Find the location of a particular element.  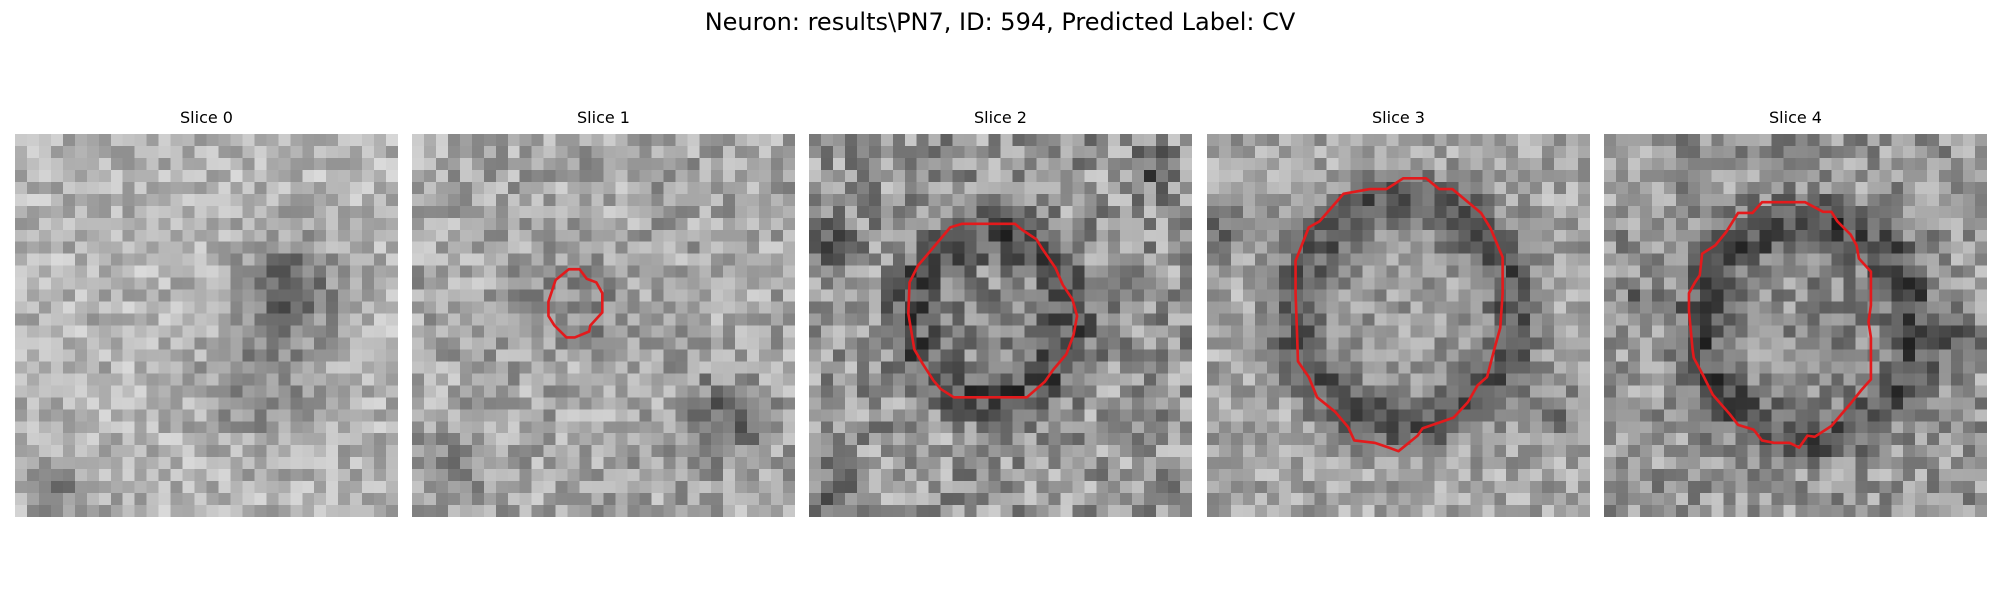

slice-panel-2: Slice 2 is located at coordinates (1000, 312).